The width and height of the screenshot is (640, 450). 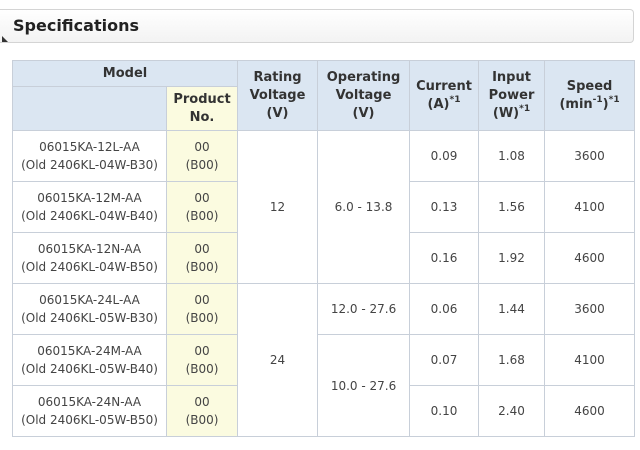 What do you see at coordinates (89, 258) in the screenshot?
I see `model-cell: 06015KA-12N-AA (Old 2406KL-04W-B50)` at bounding box center [89, 258].